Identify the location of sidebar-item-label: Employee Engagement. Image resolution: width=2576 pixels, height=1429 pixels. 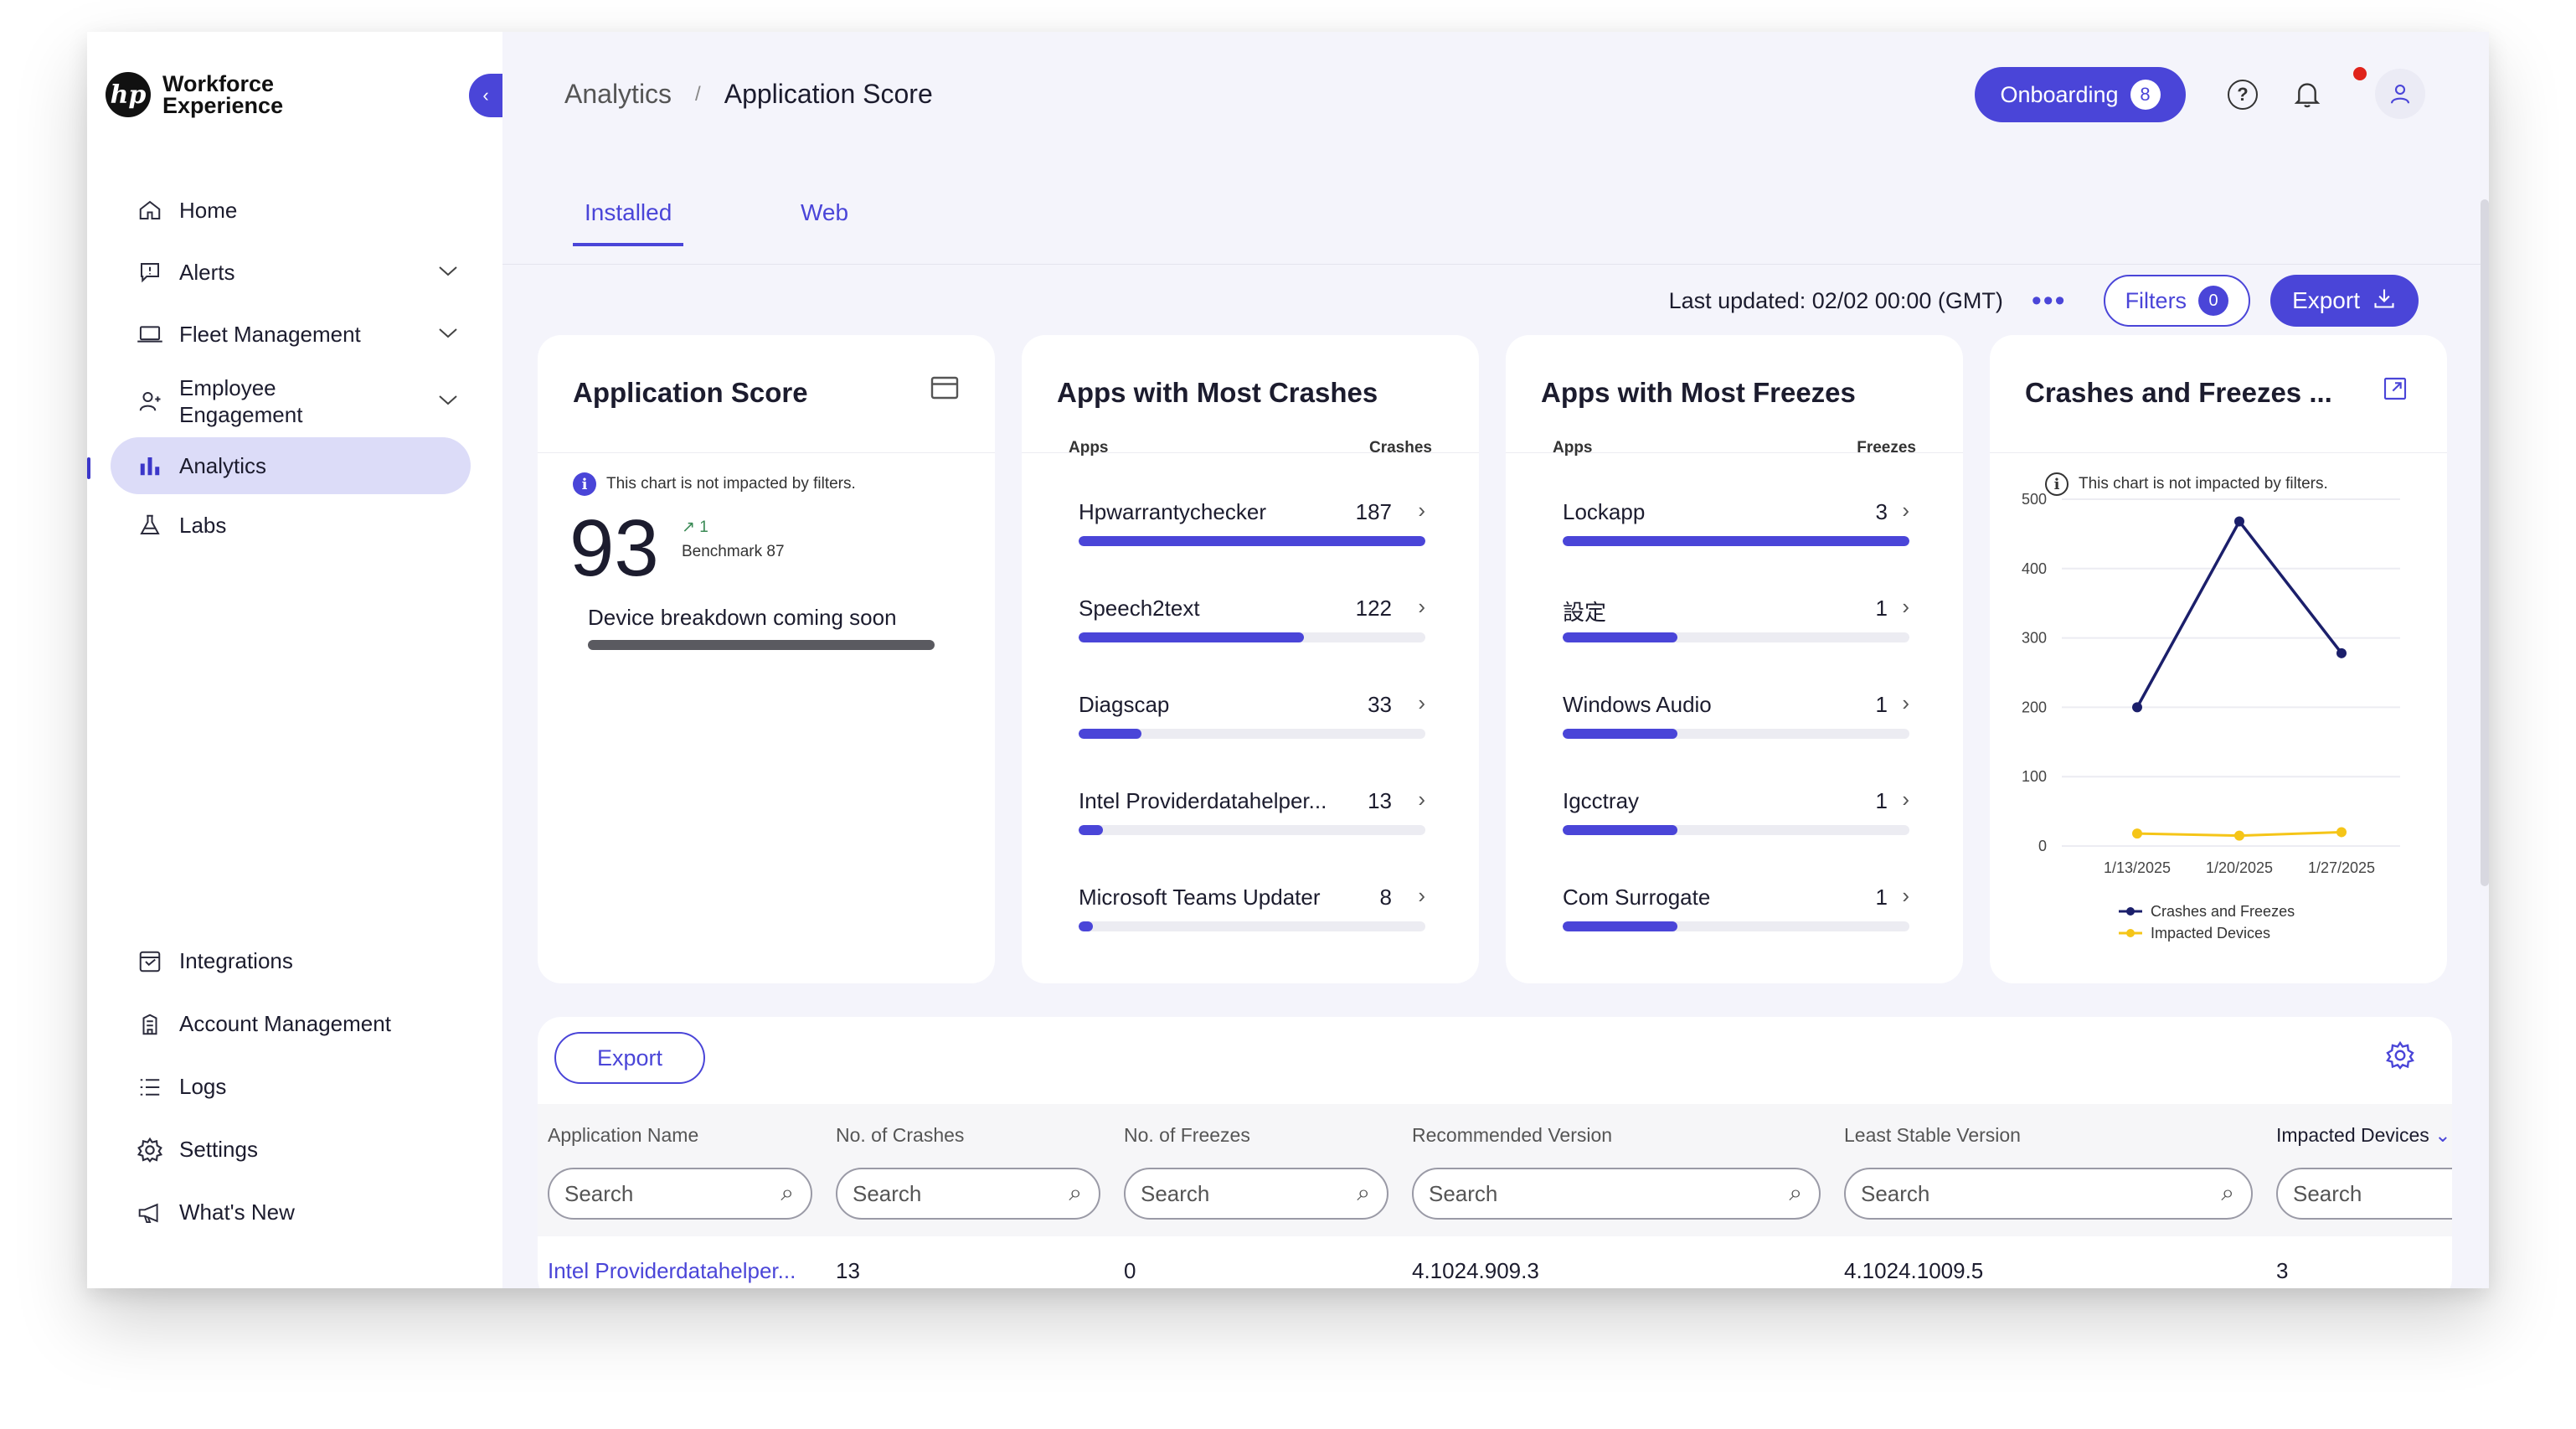
(241, 401).